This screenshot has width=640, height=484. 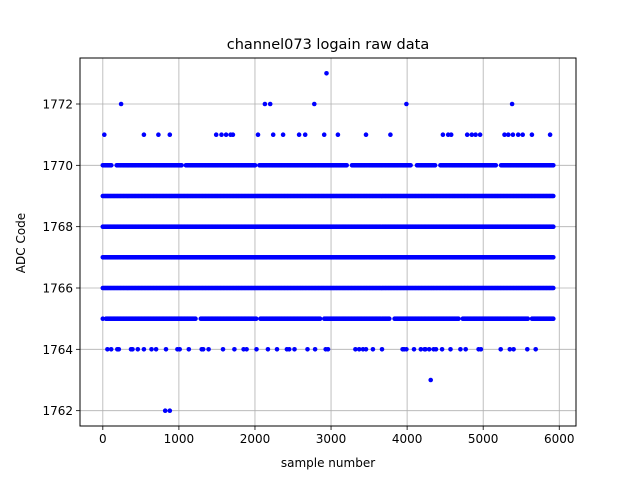 What do you see at coordinates (21, 243) in the screenshot?
I see `y-axis-label: ADC Code` at bounding box center [21, 243].